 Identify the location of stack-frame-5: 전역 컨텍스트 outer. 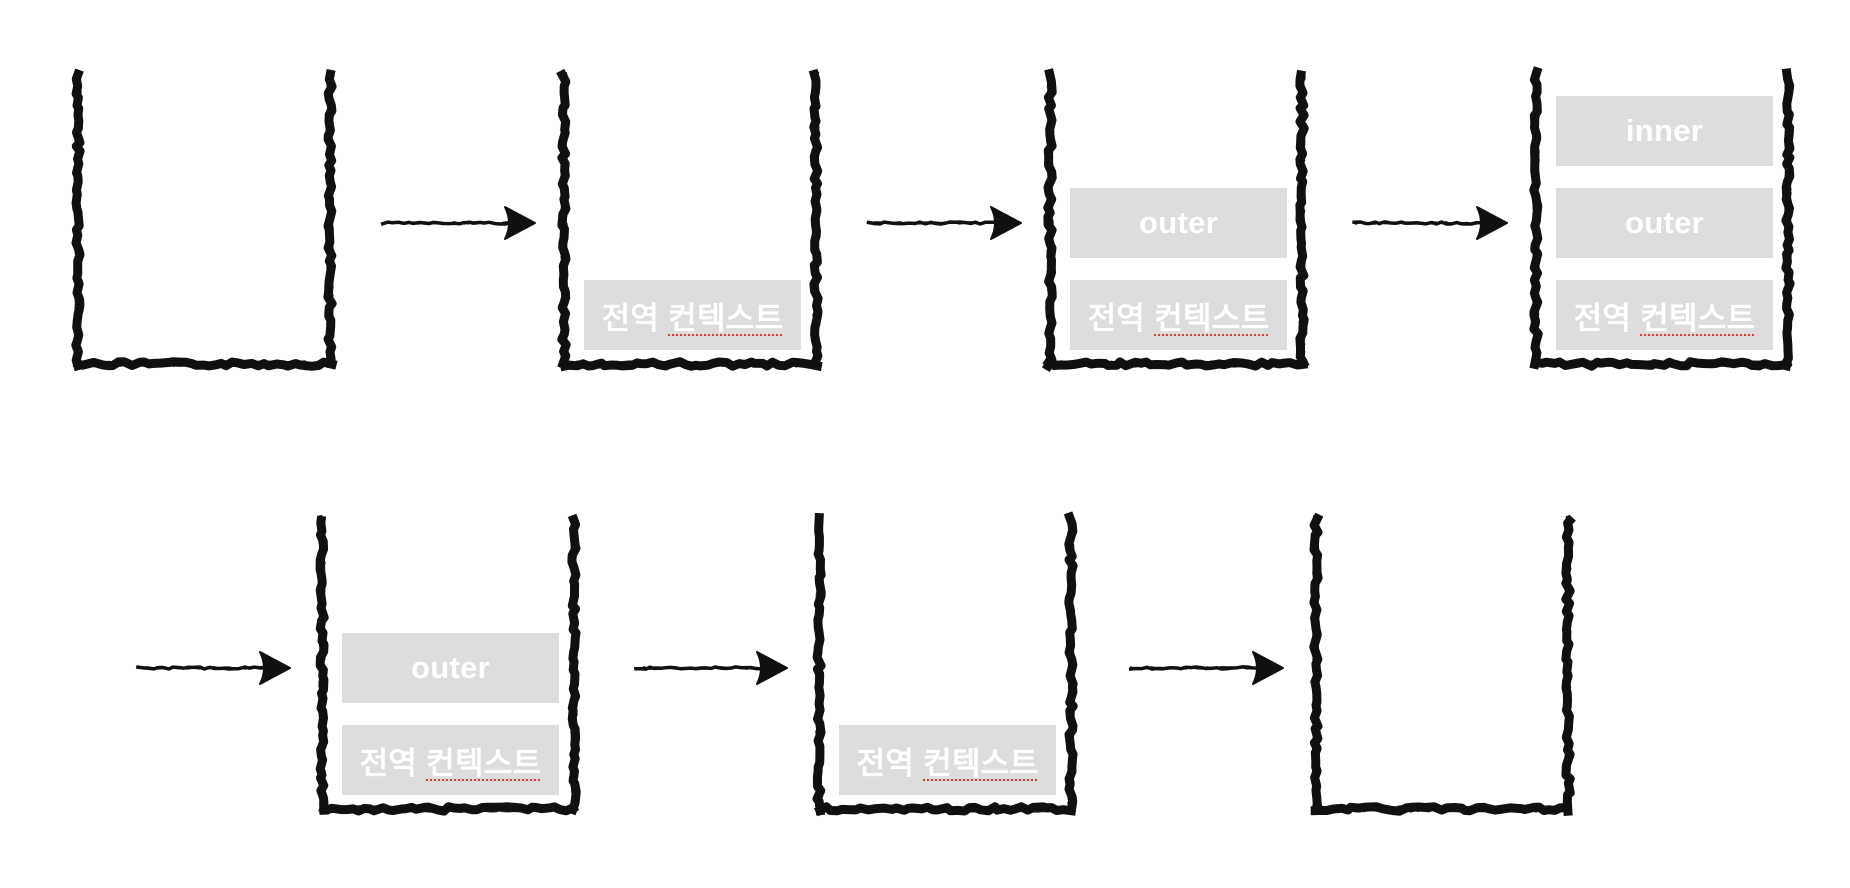
(448, 664).